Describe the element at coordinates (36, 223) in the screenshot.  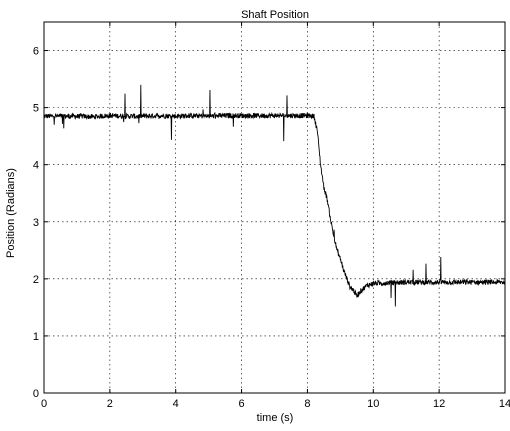
I see `y-tick-label: 3` at that location.